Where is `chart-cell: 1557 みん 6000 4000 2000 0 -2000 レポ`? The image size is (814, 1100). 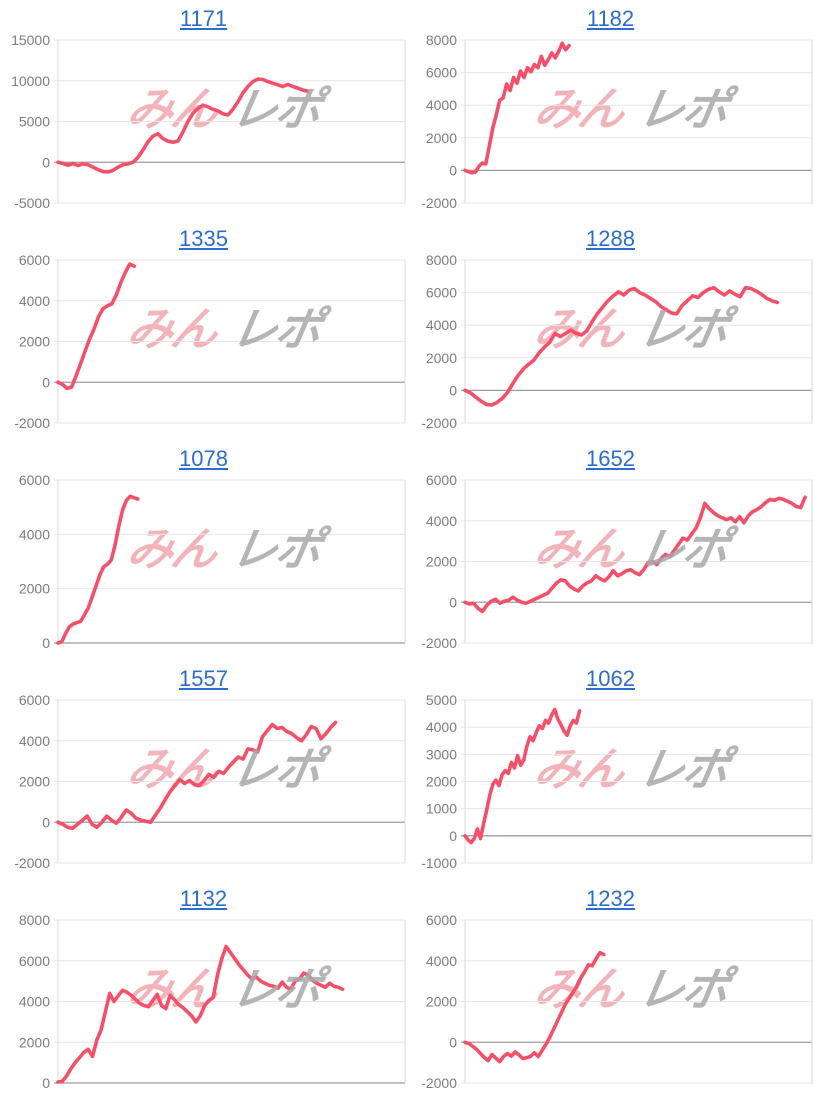
chart-cell: 1557 みん 6000 4000 2000 0 -2000 レポ is located at coordinates (203, 770).